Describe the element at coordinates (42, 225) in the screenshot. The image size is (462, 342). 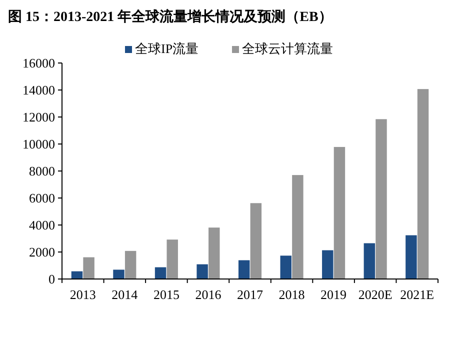
I see `y-tick-label: 4000` at that location.